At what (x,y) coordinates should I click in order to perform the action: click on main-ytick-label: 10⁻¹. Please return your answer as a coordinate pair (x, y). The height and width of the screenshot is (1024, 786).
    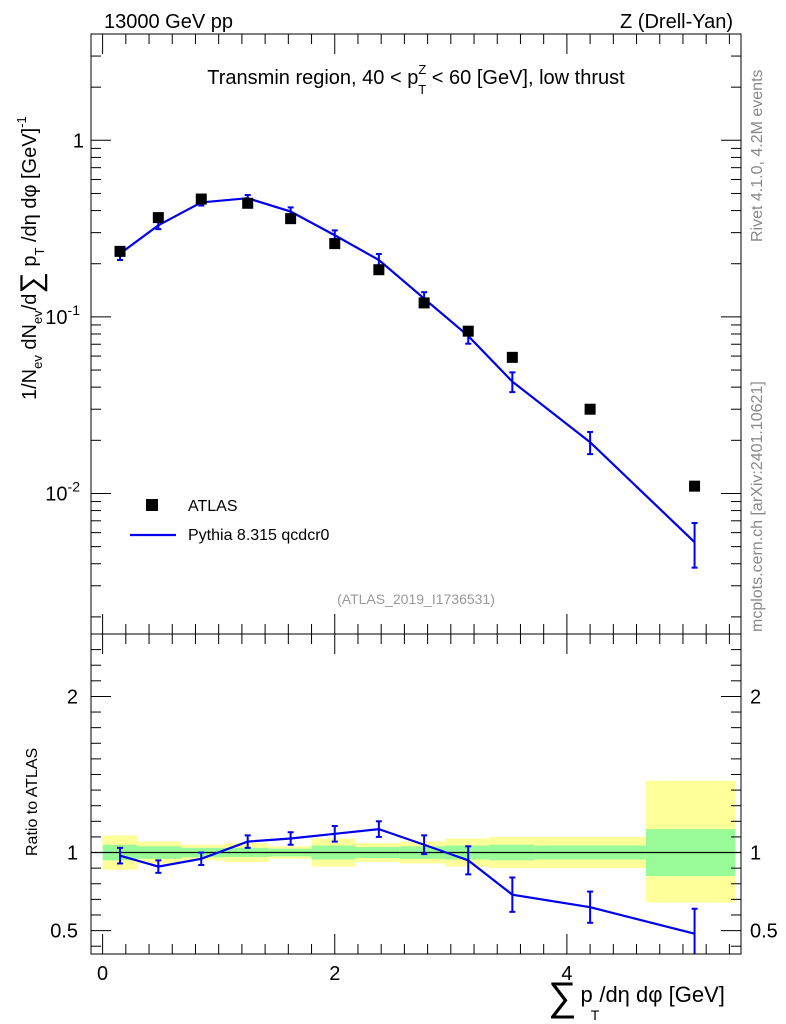
    Looking at the image, I should click on (62, 315).